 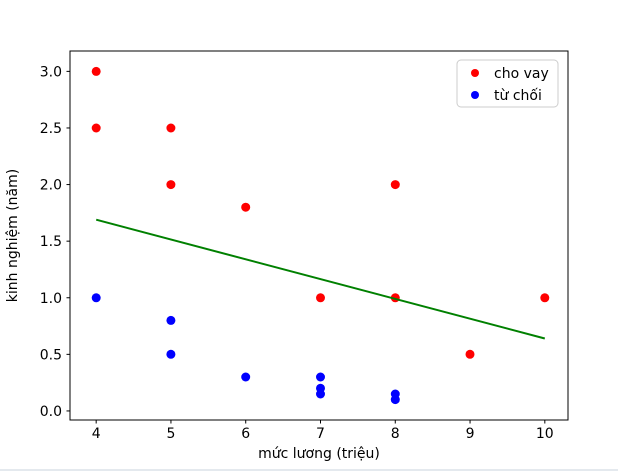 What do you see at coordinates (518, 95) in the screenshot?
I see `legend-label-tu-choi: từ chối` at bounding box center [518, 95].